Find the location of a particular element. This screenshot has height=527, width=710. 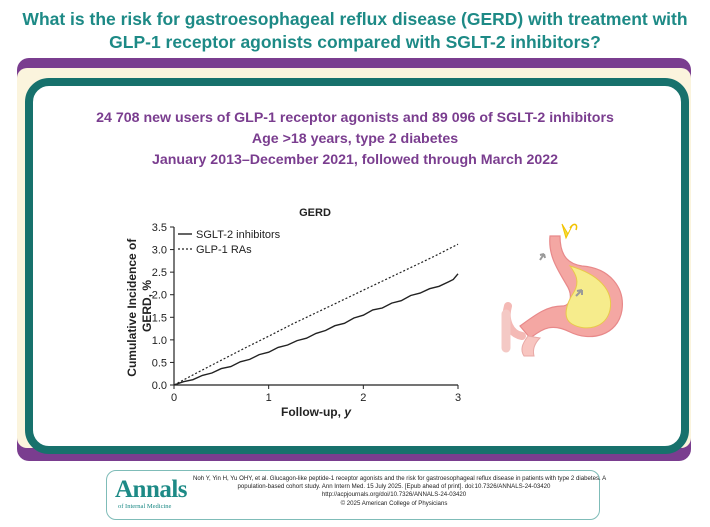

series-line-sglt-2-inhibitors is located at coordinates (316, 329).